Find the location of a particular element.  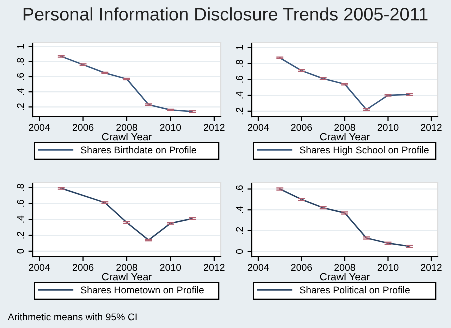

legend-label: Shares Hometown on Profile is located at coordinates (142, 290).